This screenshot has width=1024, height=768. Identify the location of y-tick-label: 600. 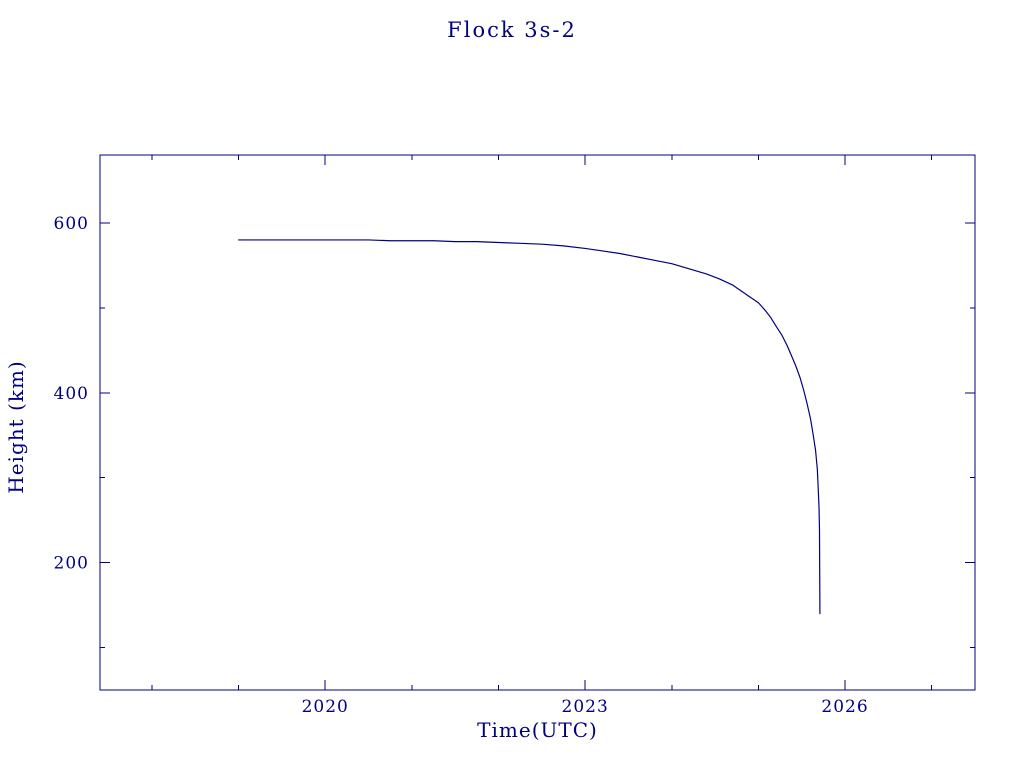
(71, 224).